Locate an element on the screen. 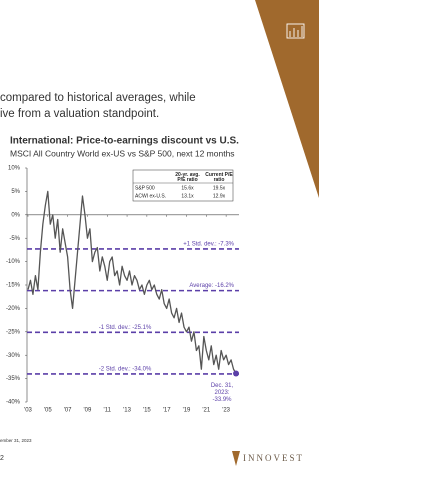 The image size is (426, 485). table-cell: 15.6x is located at coordinates (187, 188).